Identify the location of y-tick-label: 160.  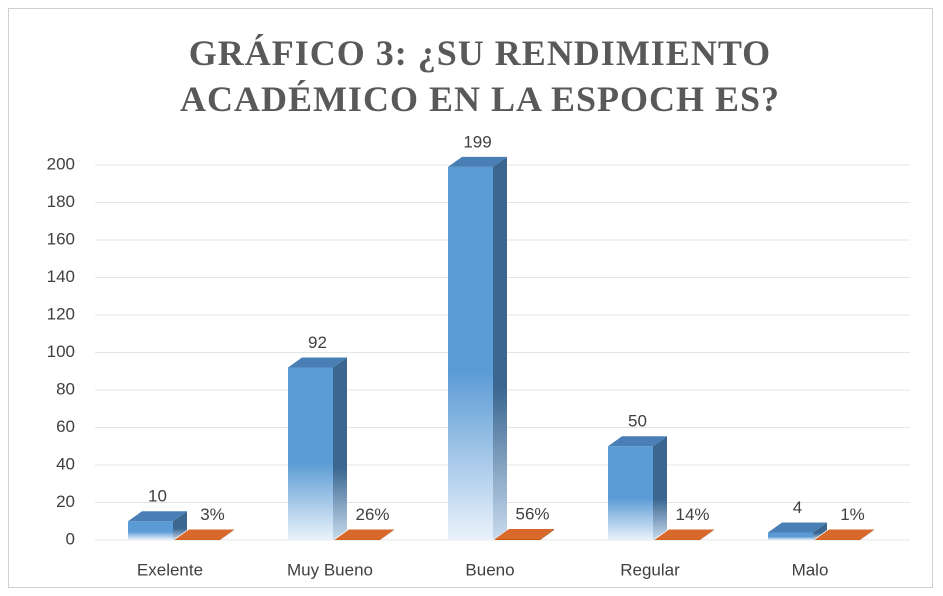
(61, 238).